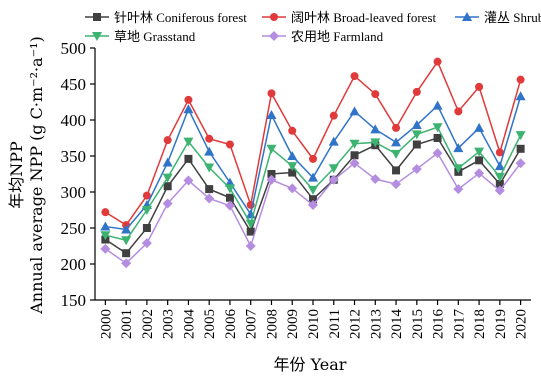 Image resolution: width=541 pixels, height=377 pixels. I want to click on y-tick-label: 300, so click(74, 192).